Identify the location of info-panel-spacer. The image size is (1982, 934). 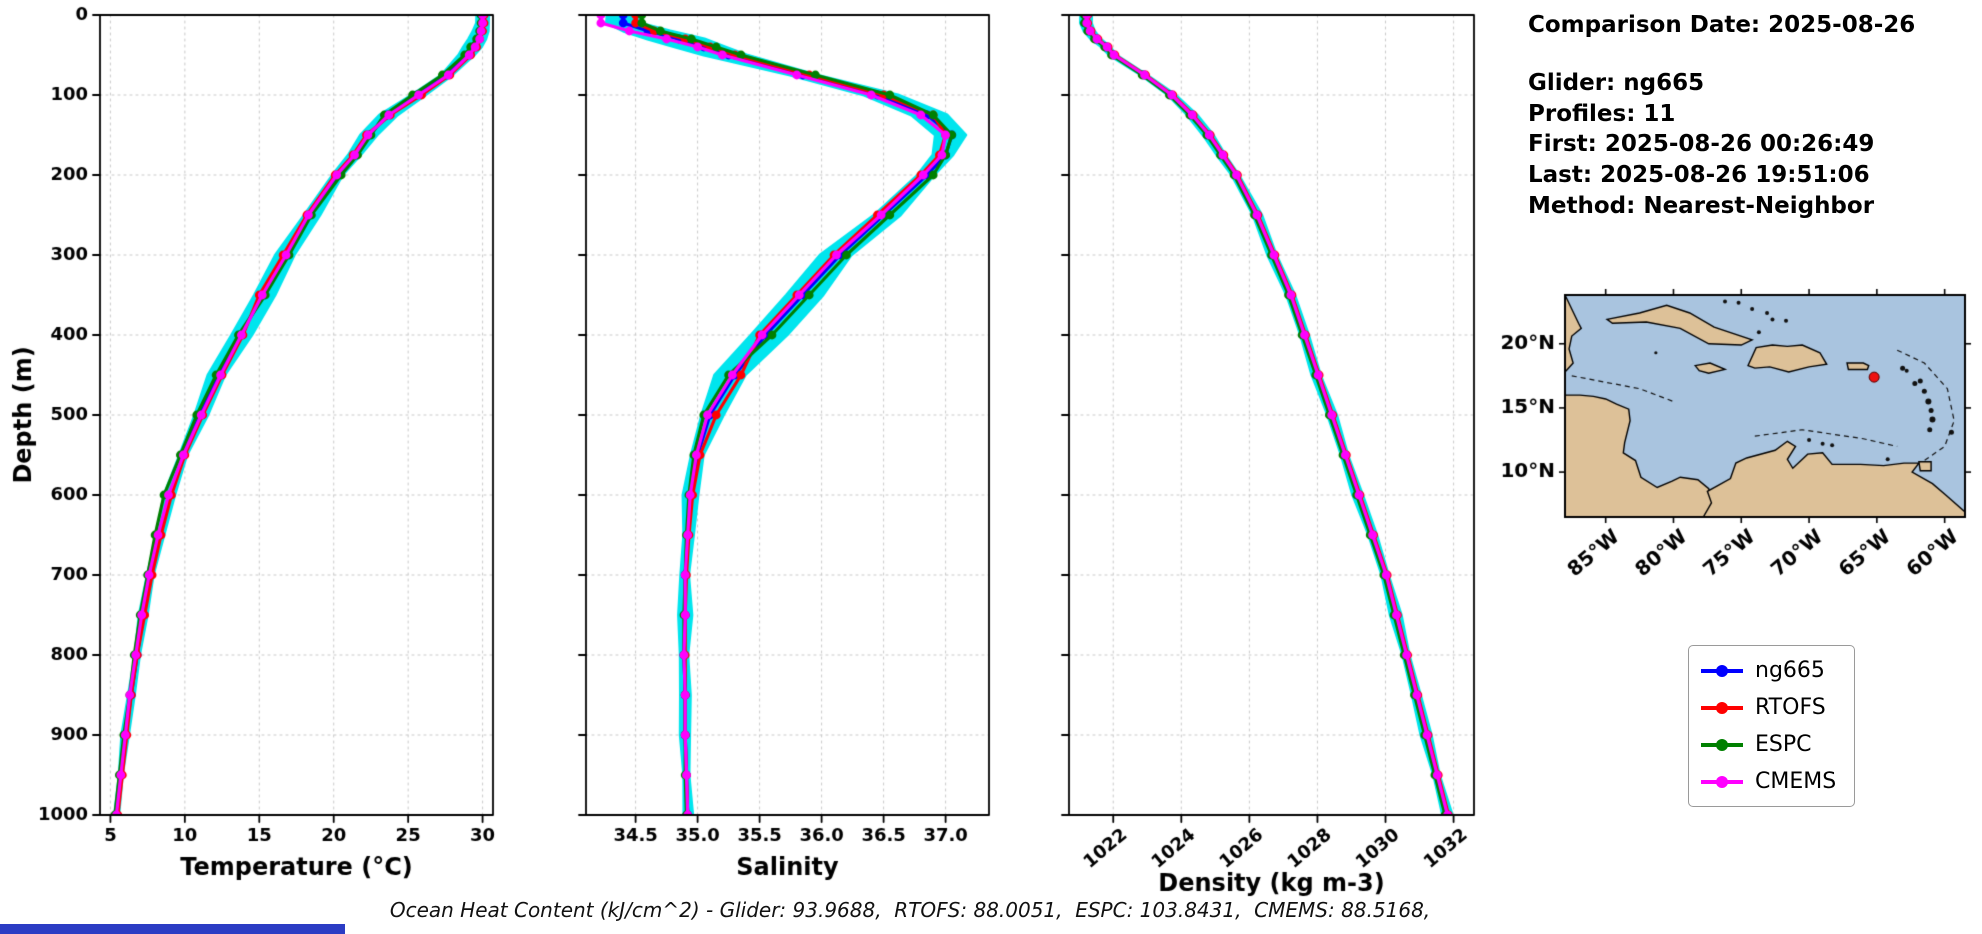
(1721, 54).